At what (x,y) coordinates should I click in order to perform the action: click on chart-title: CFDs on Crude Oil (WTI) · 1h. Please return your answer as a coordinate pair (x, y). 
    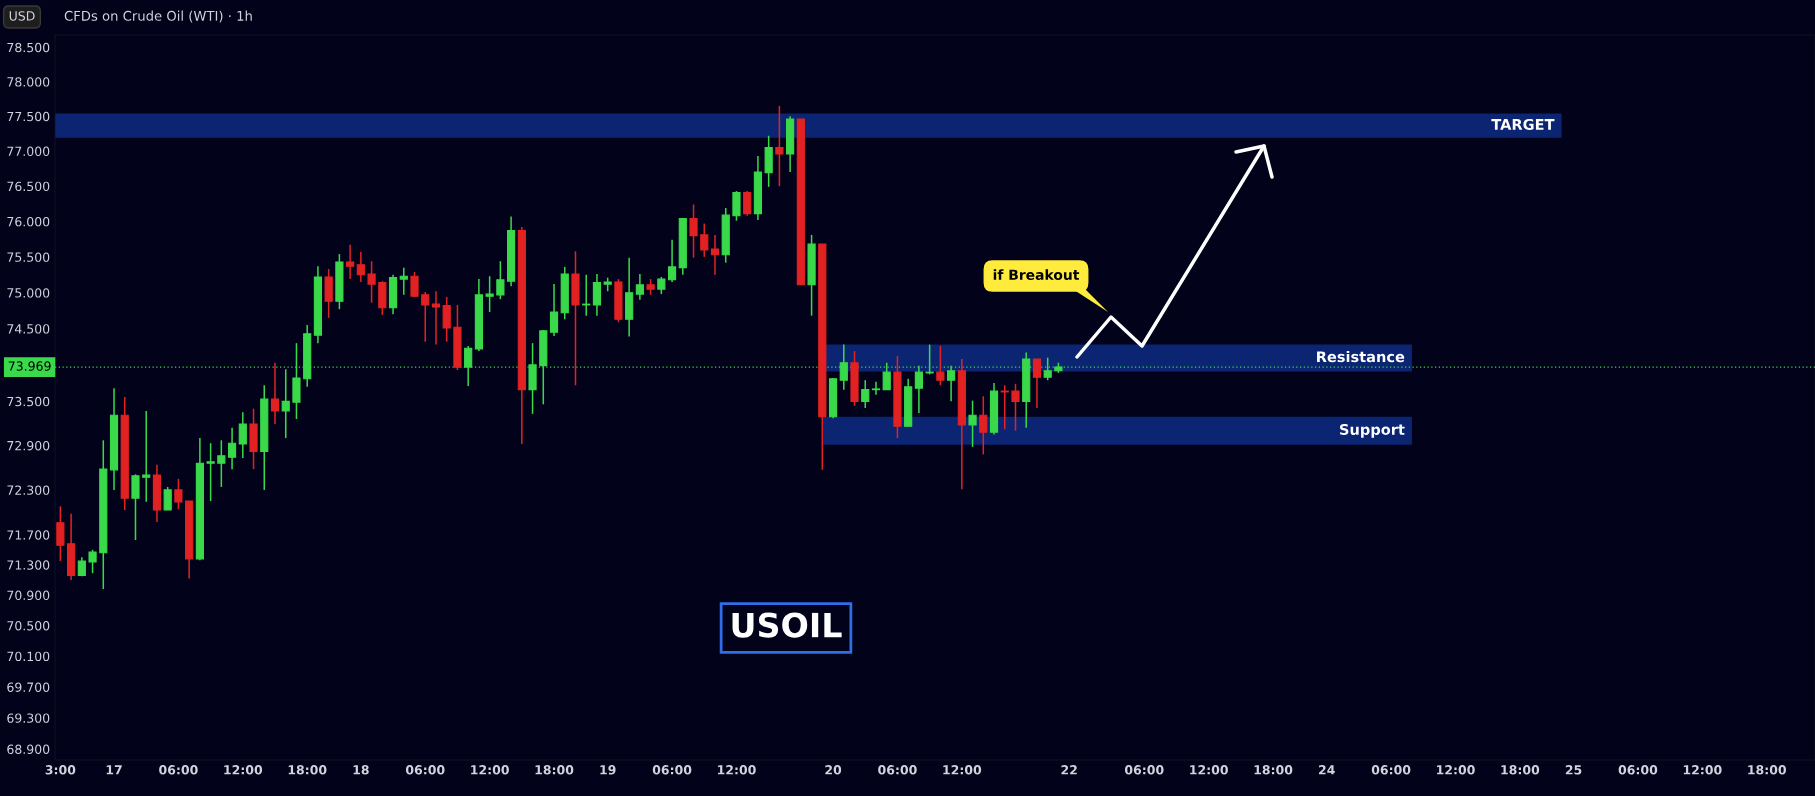
    Looking at the image, I should click on (158, 16).